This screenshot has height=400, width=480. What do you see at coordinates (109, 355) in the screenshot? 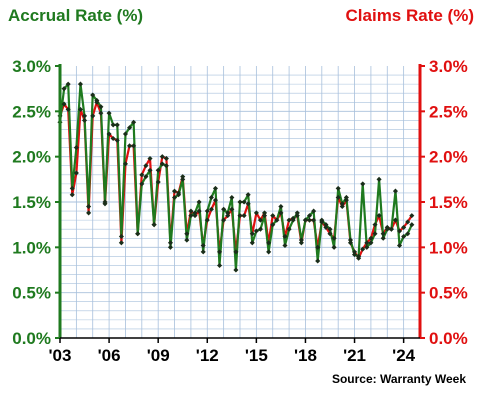
I see `x-tick-label: '06` at bounding box center [109, 355].